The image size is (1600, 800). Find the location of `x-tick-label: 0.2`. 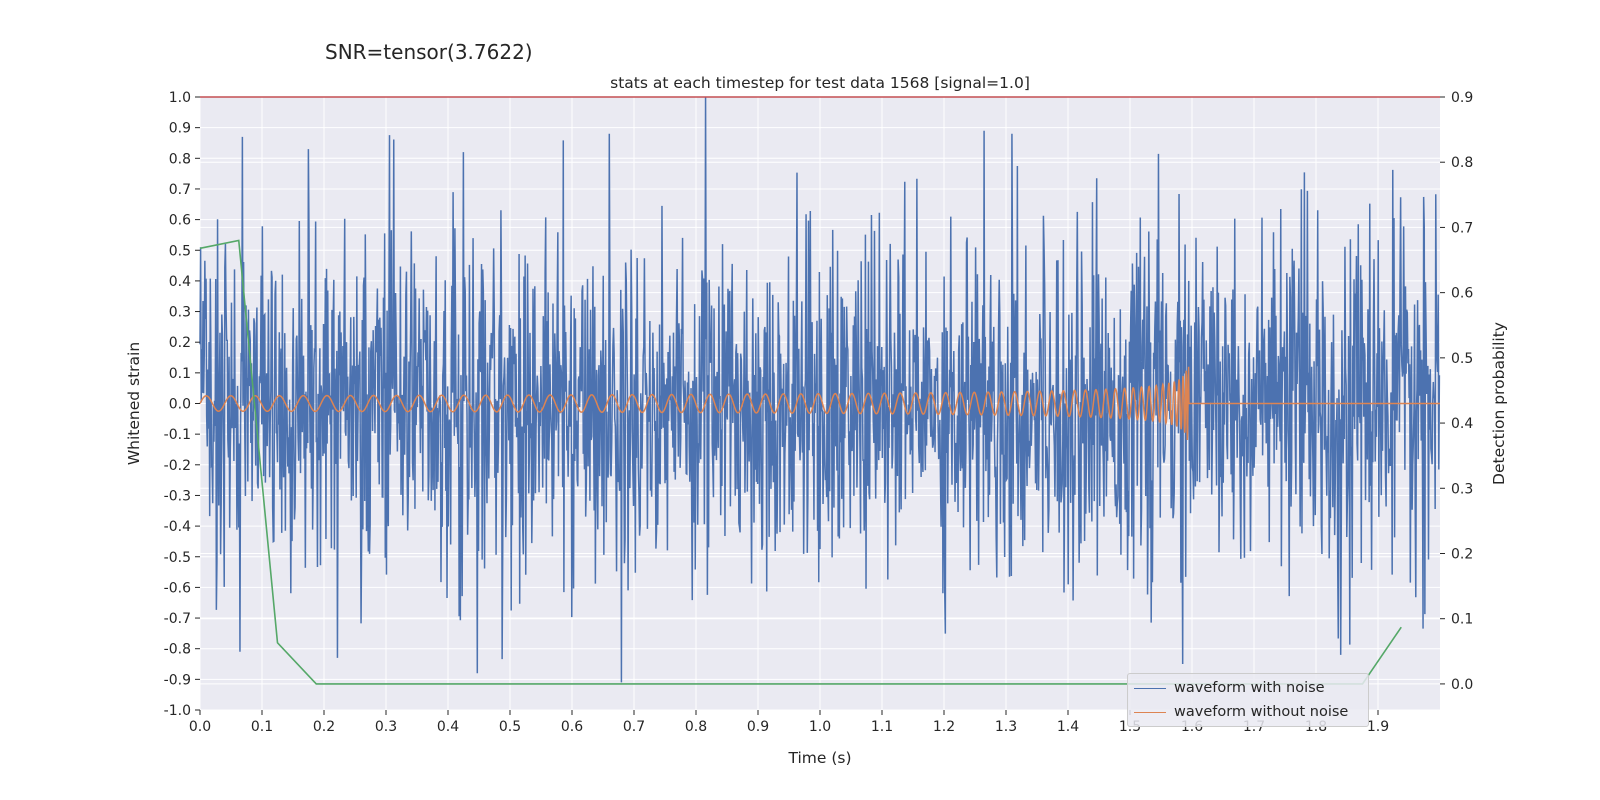

x-tick-label: 0.2 is located at coordinates (324, 727).